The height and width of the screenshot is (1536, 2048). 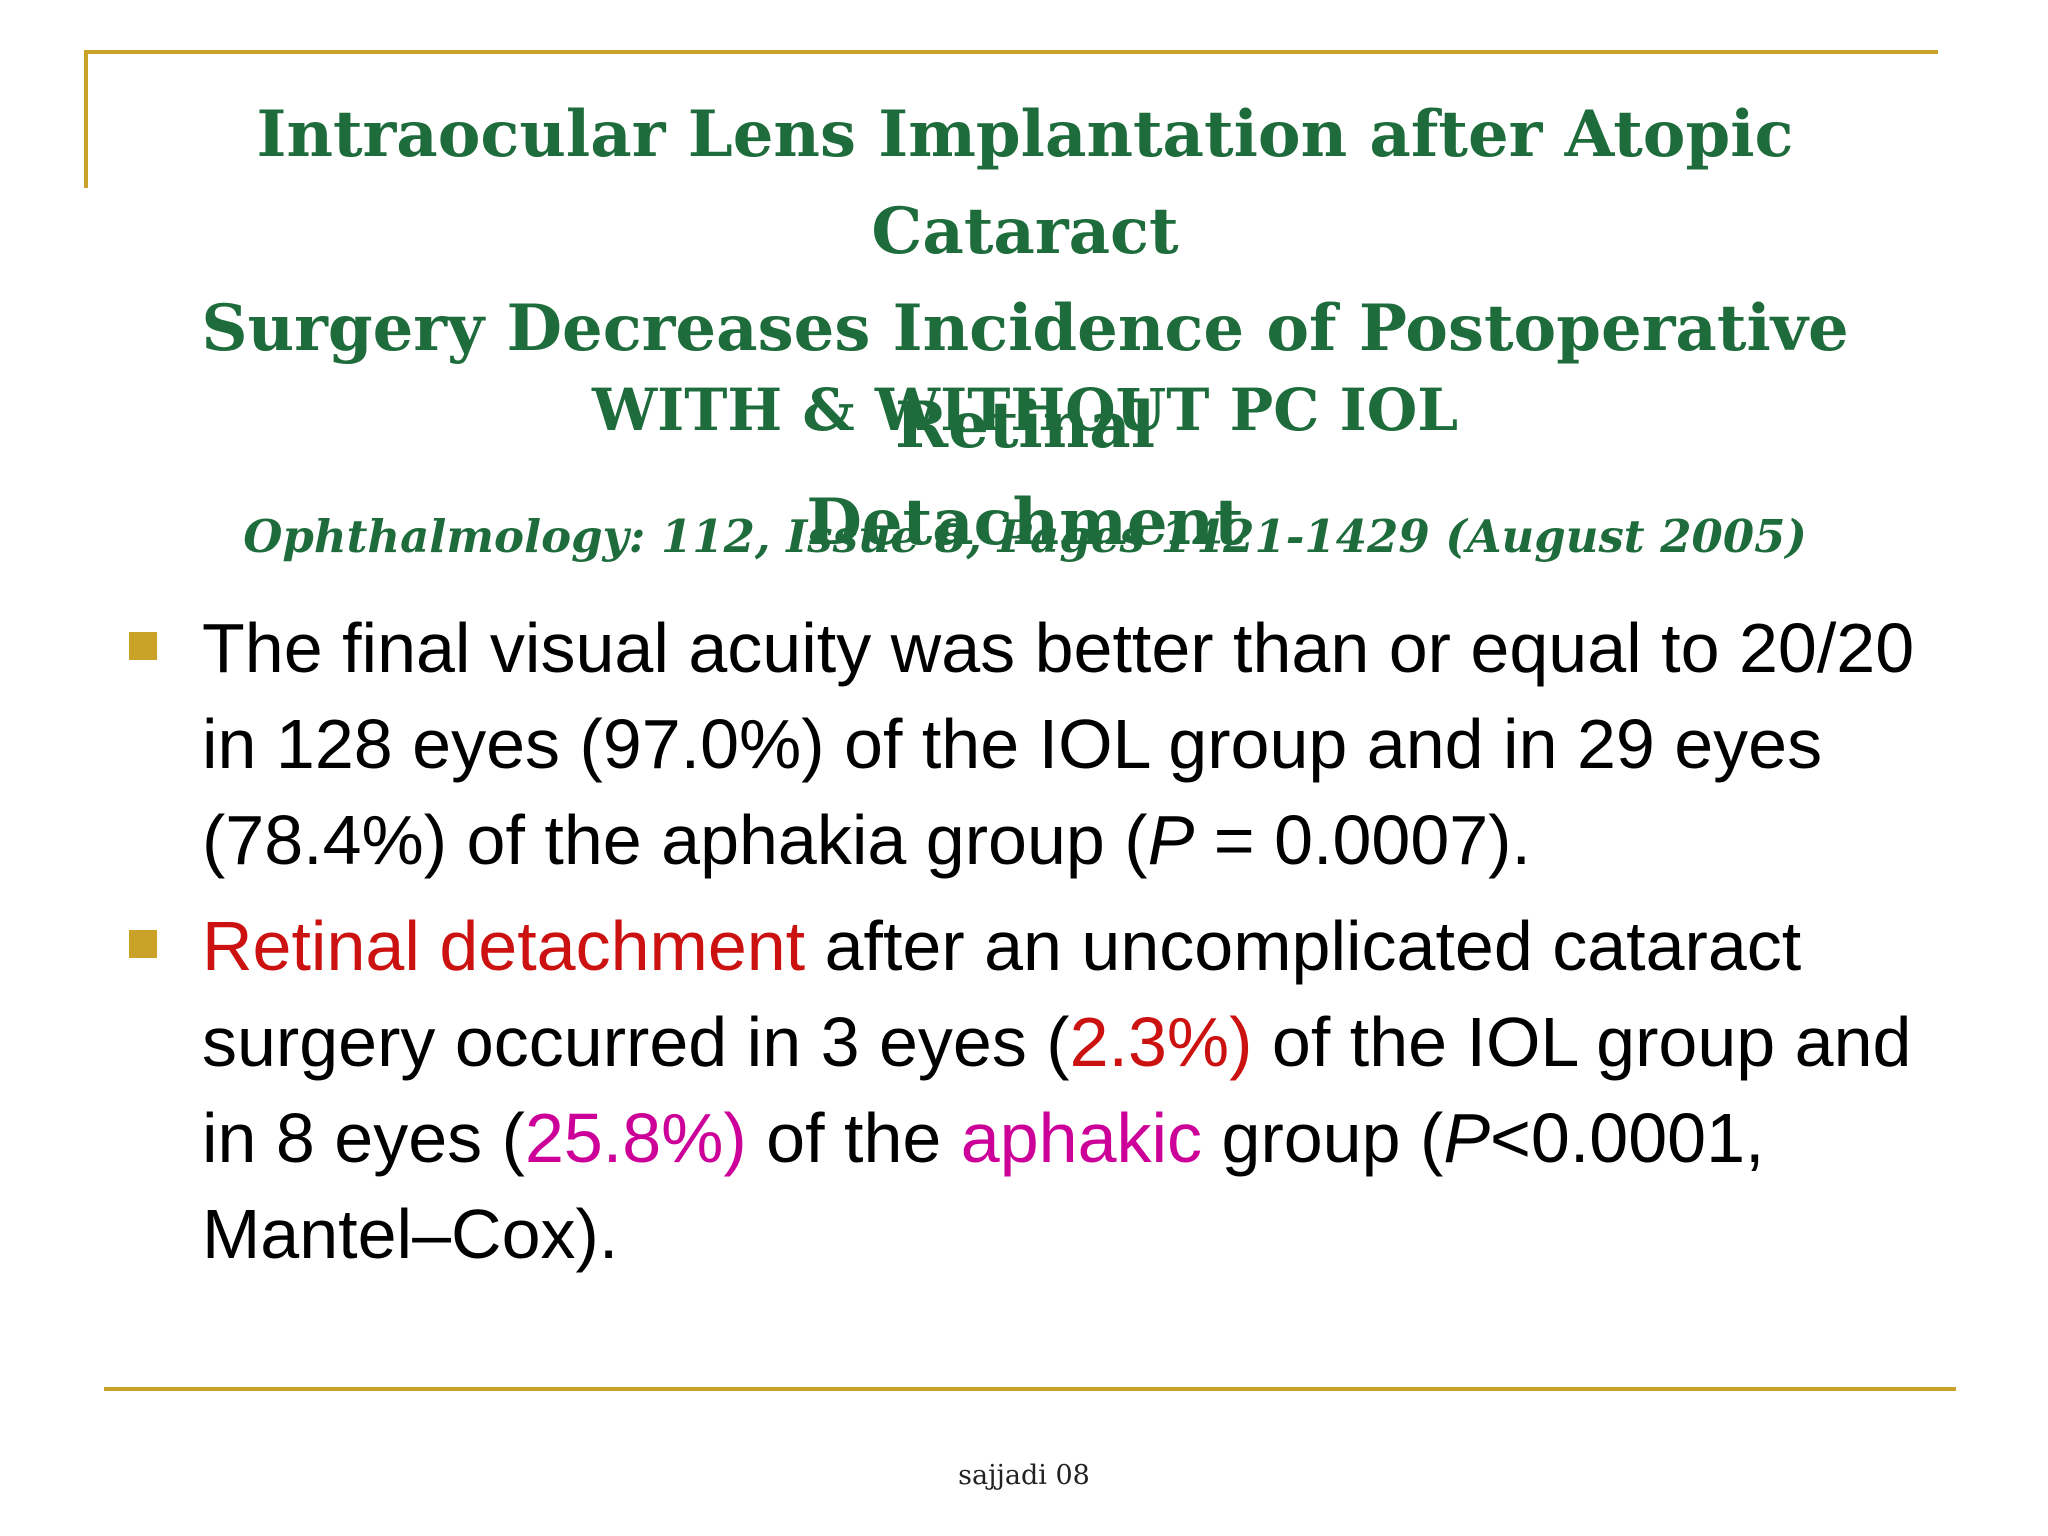 What do you see at coordinates (1011, 52) in the screenshot?
I see `top-border-line` at bounding box center [1011, 52].